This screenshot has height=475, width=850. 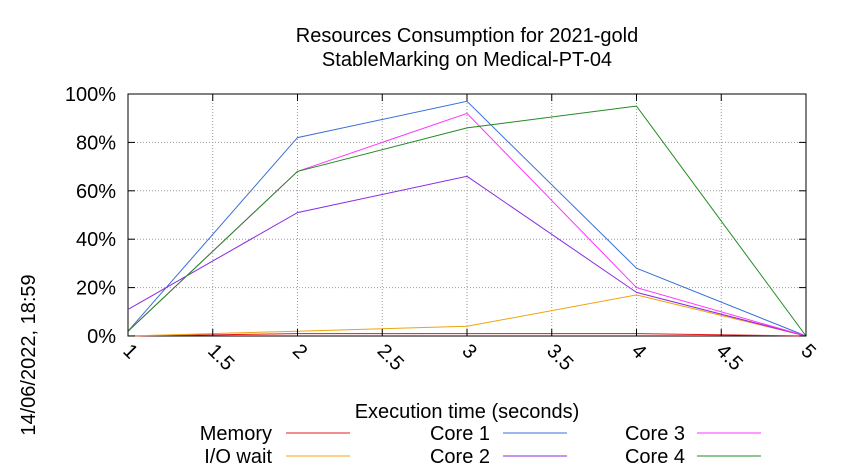 What do you see at coordinates (238, 457) in the screenshot?
I see `legend-label: I/O wait` at bounding box center [238, 457].